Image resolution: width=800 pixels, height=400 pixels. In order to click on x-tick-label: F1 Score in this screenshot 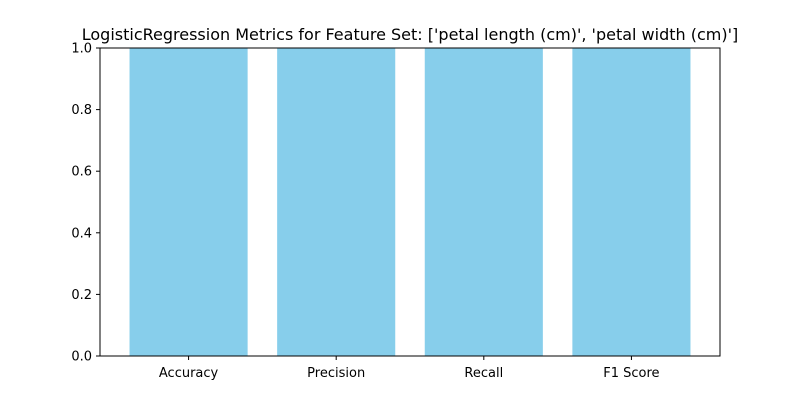, I will do `click(631, 373)`.